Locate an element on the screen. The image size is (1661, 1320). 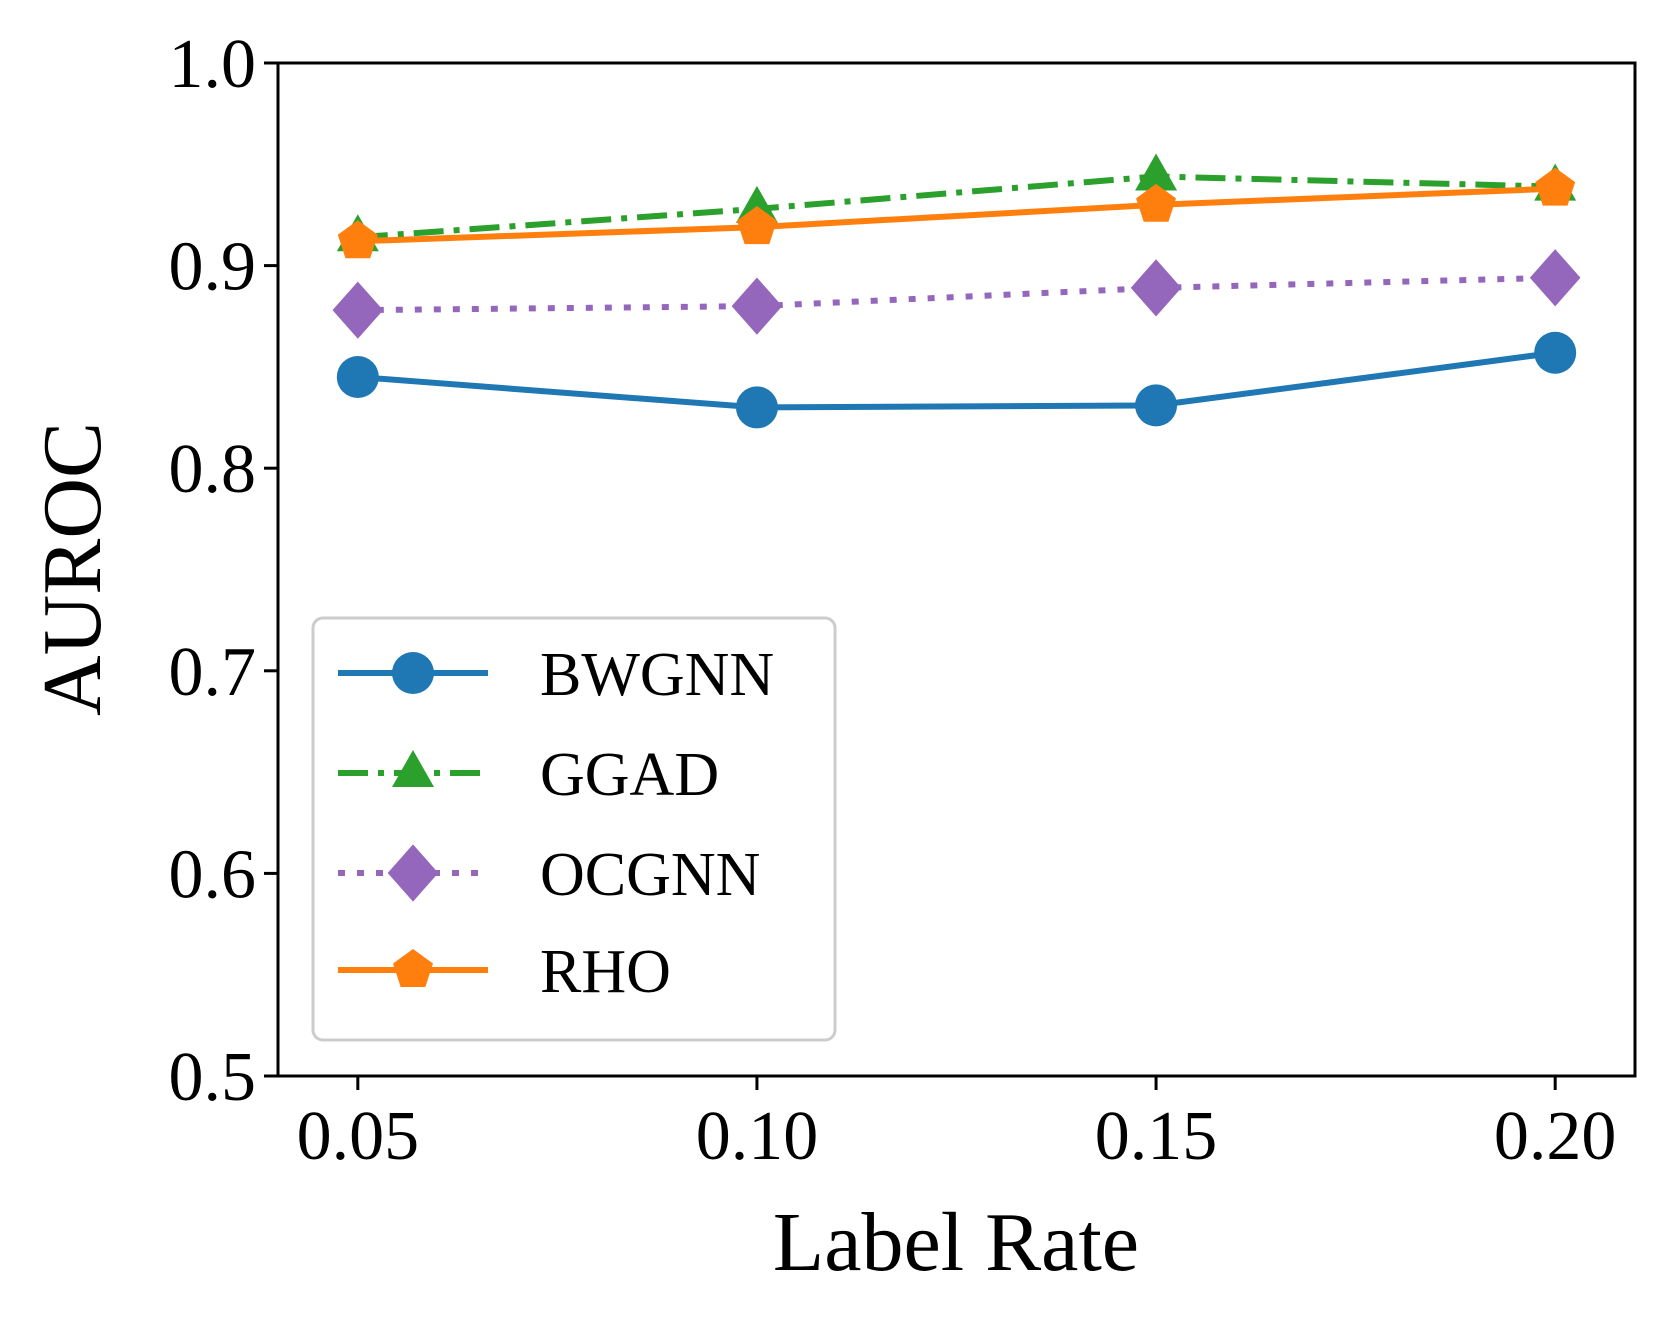
series-line-ggad is located at coordinates (956, 207).